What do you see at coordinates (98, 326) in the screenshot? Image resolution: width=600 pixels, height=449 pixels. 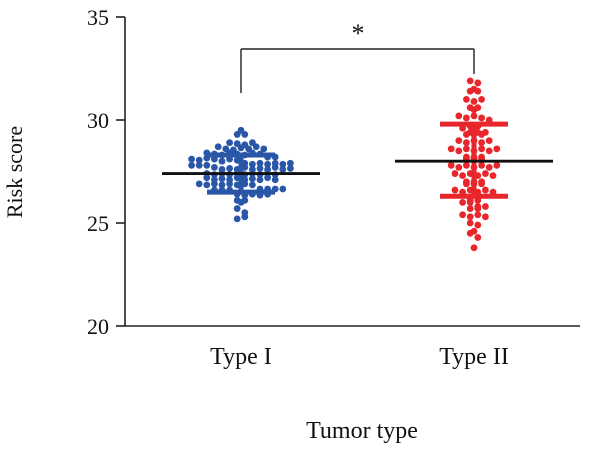 I see `y-tick-label: 20` at bounding box center [98, 326].